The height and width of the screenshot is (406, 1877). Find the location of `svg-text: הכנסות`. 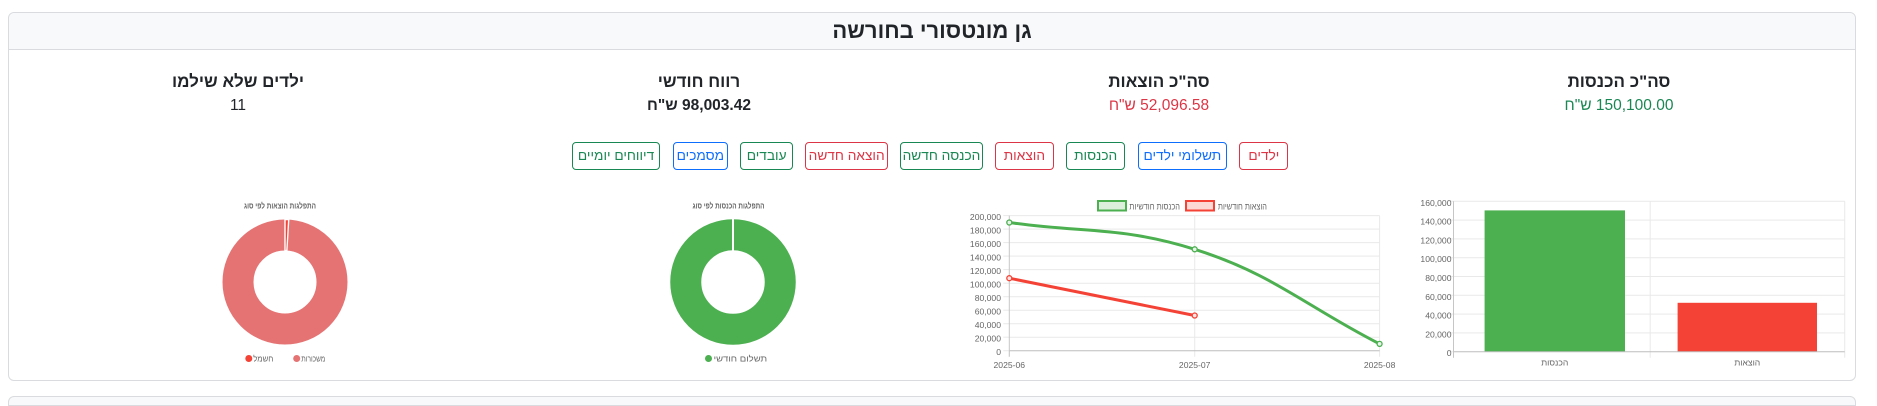

svg-text: הכנסות is located at coordinates (1554, 363).